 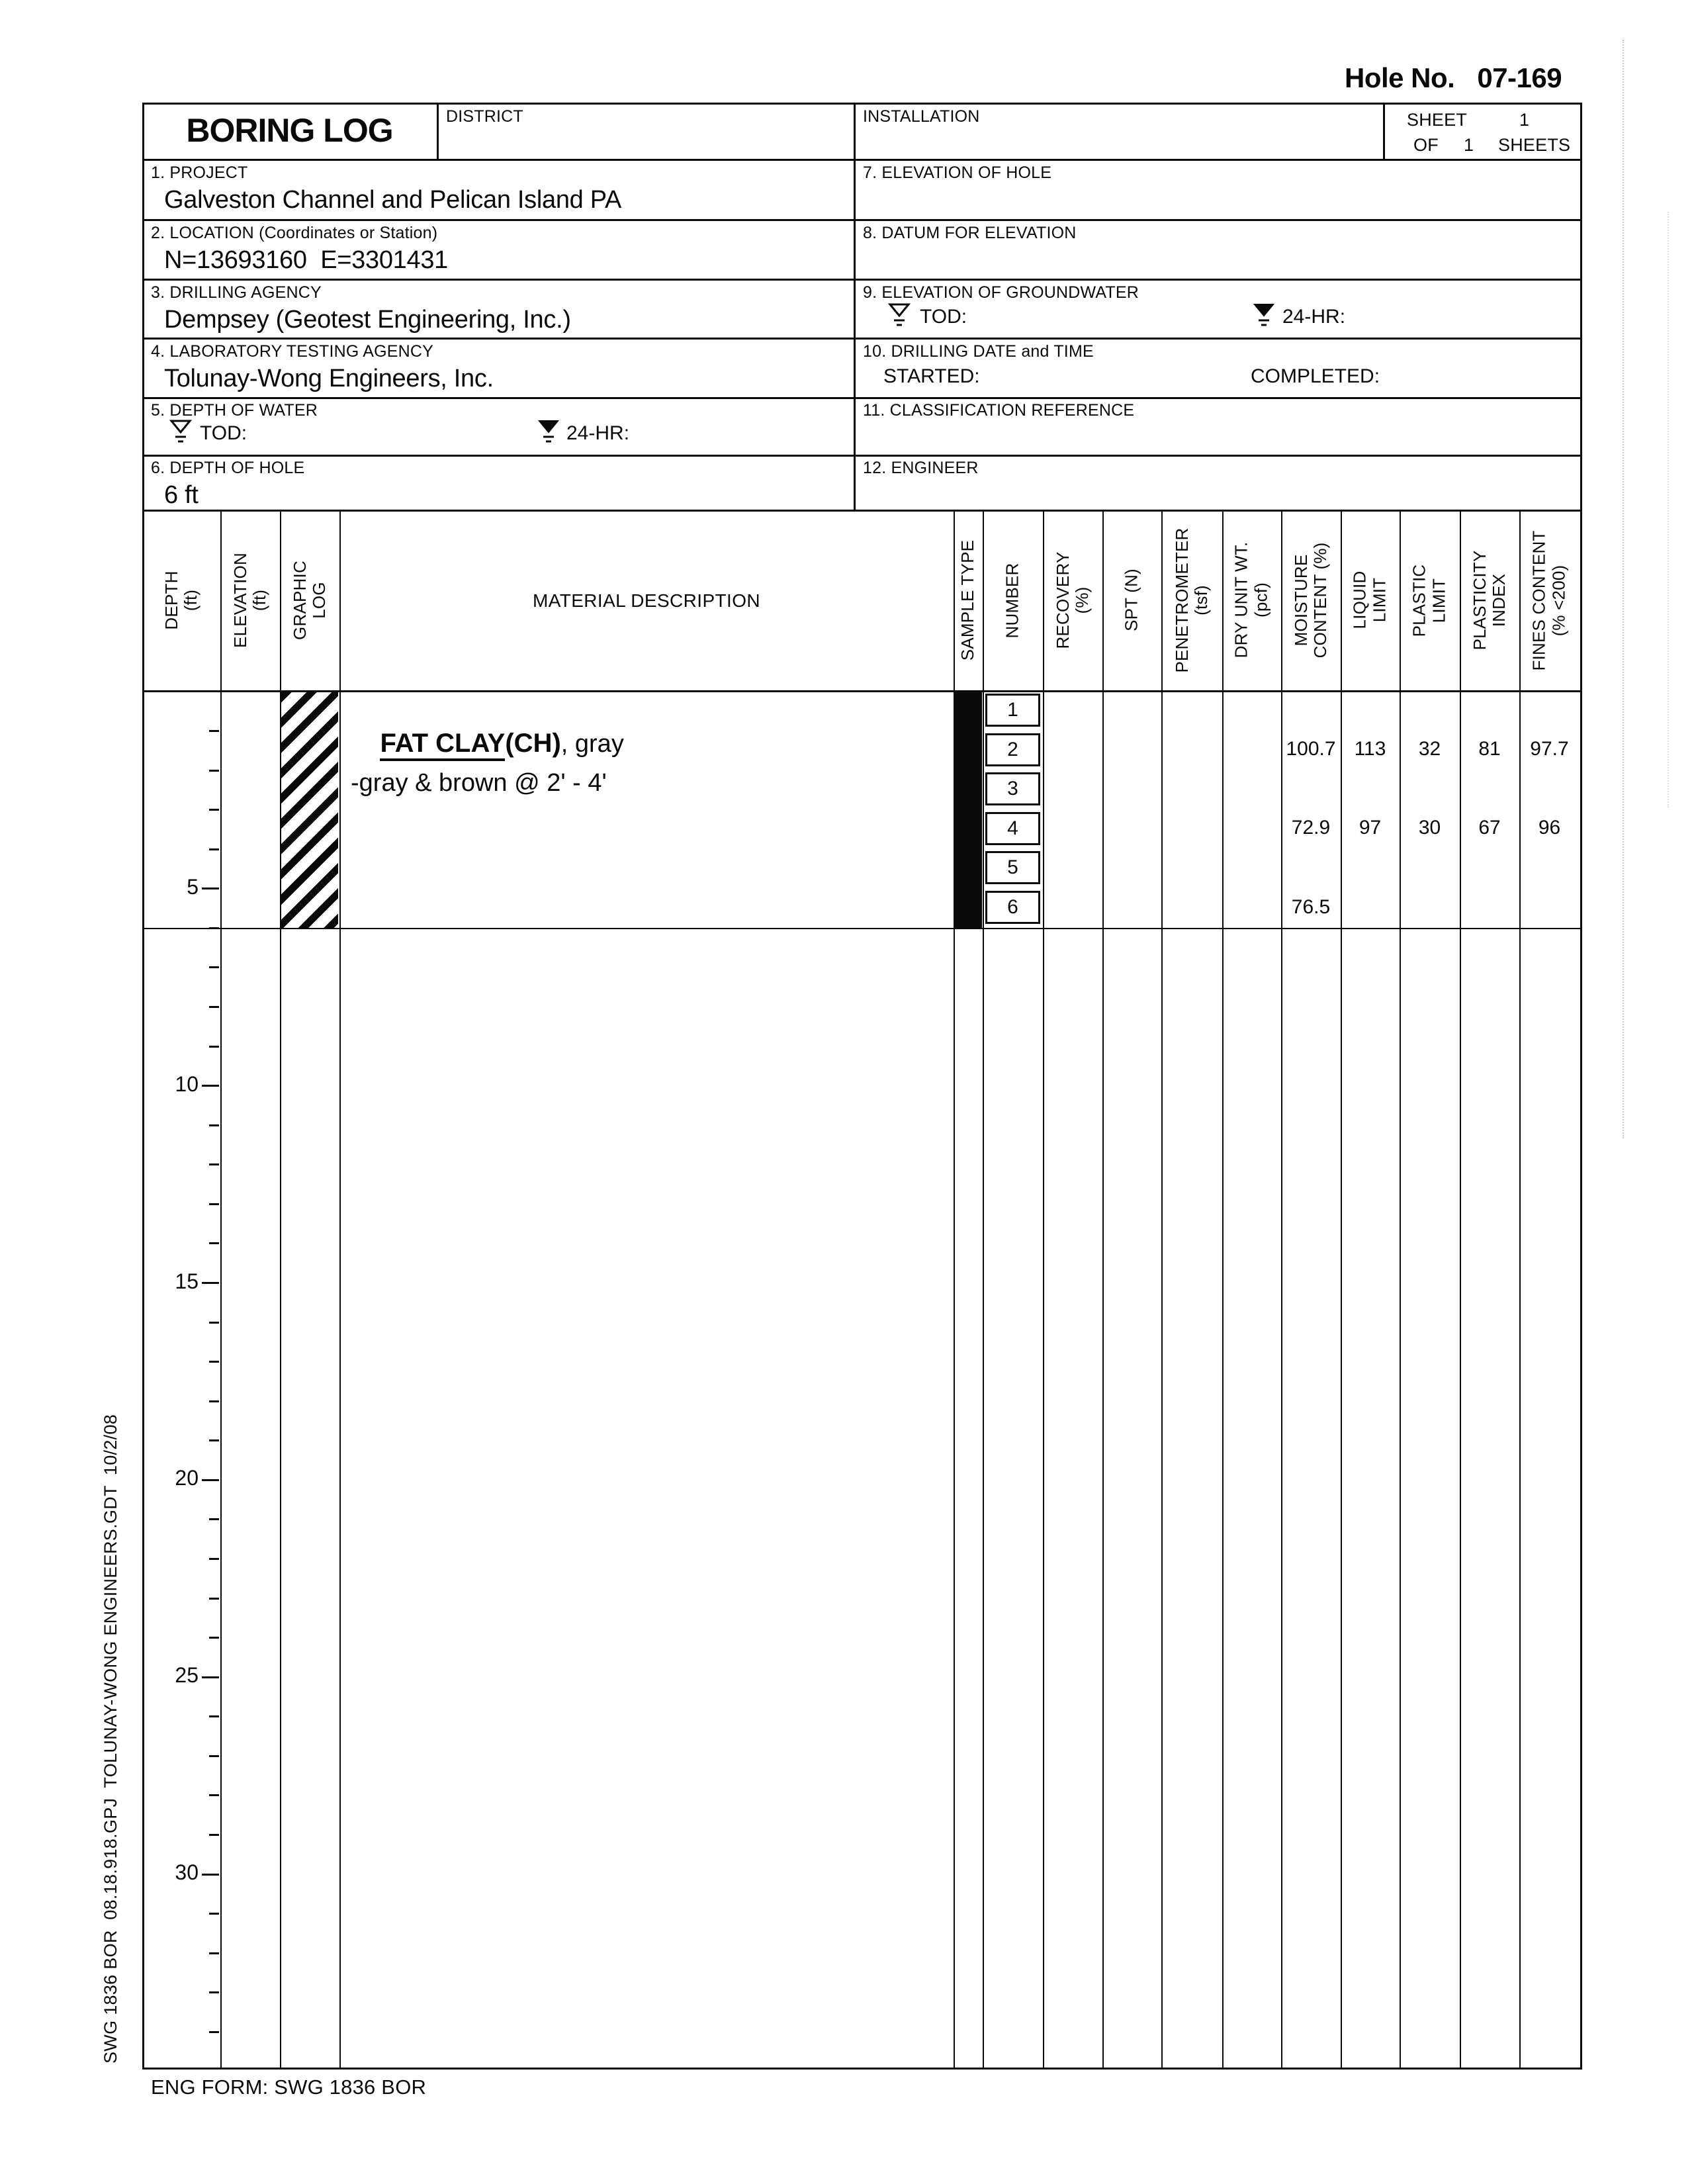 What do you see at coordinates (1250, 600) in the screenshot?
I see `col-header-dry-unit-wt: DRY UNIT WT. (pcf)` at bounding box center [1250, 600].